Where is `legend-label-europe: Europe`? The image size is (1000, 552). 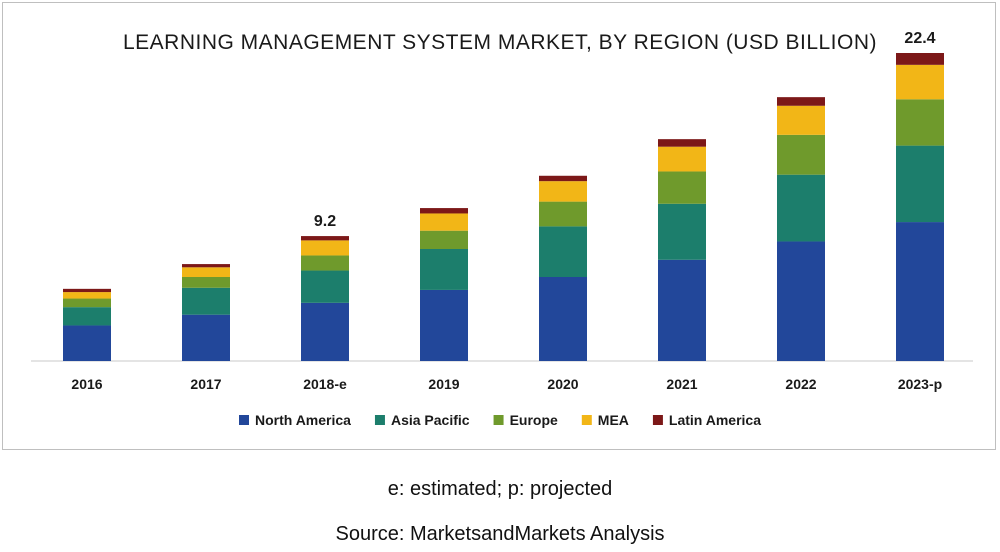
legend-label-europe: Europe is located at coordinates (534, 420).